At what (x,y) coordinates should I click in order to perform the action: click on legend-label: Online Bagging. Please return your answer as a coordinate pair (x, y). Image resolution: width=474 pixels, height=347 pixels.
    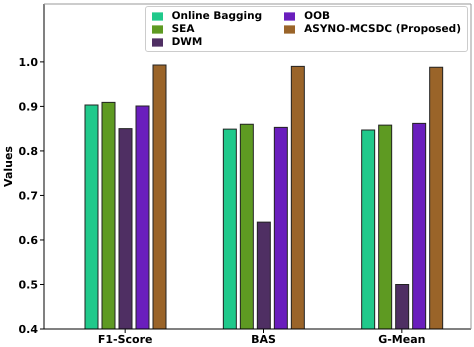
    Looking at the image, I should click on (217, 16).